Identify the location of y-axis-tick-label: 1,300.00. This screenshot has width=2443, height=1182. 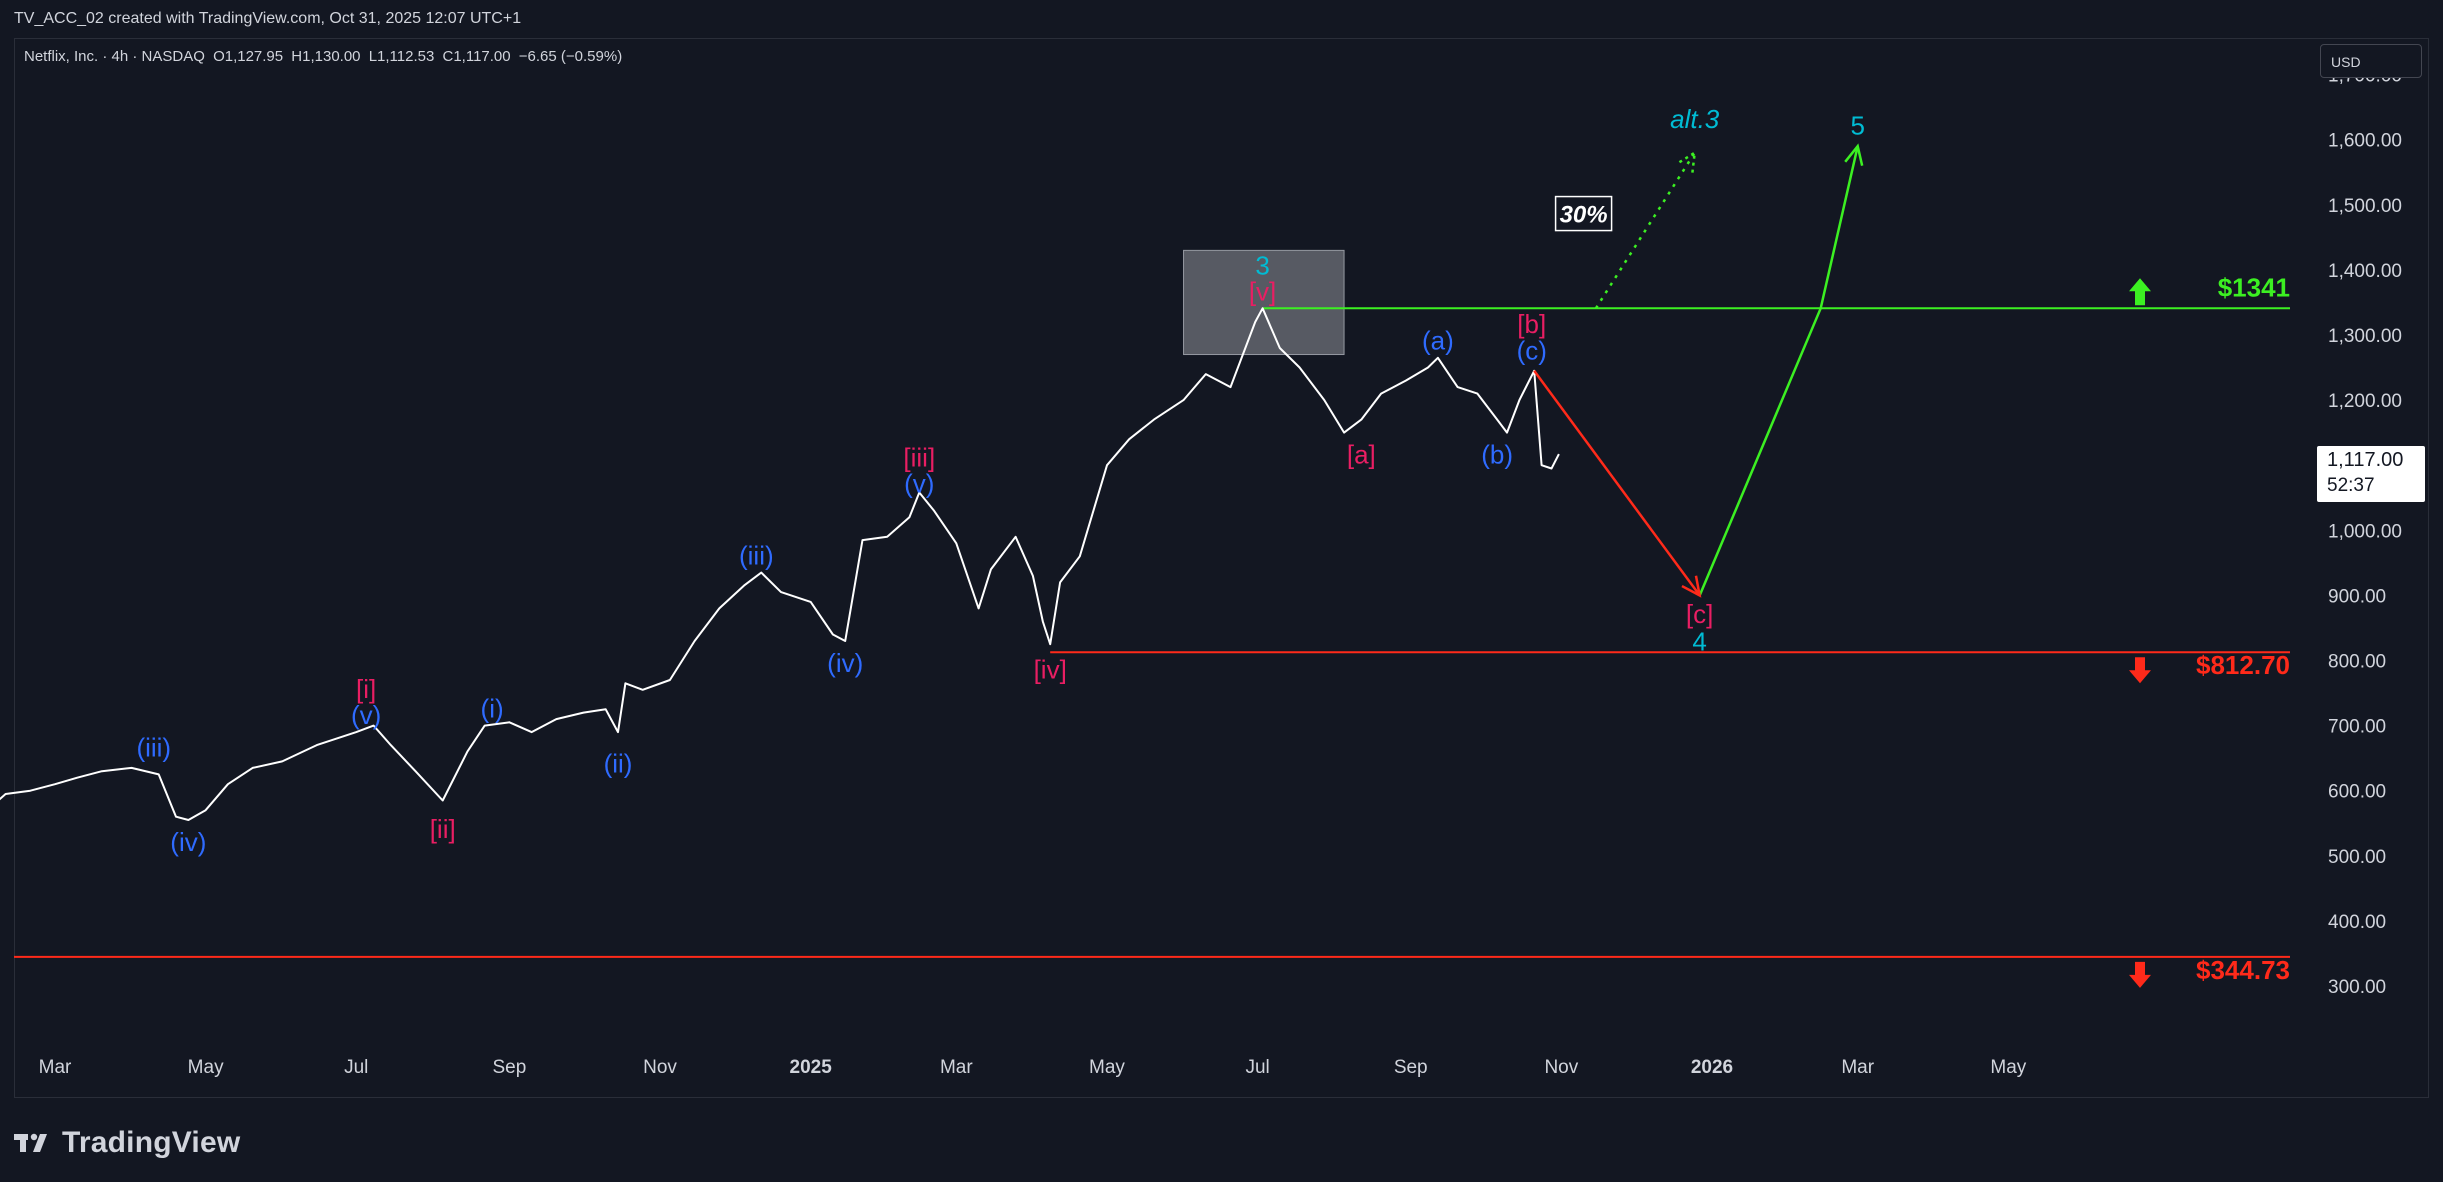
(2365, 336).